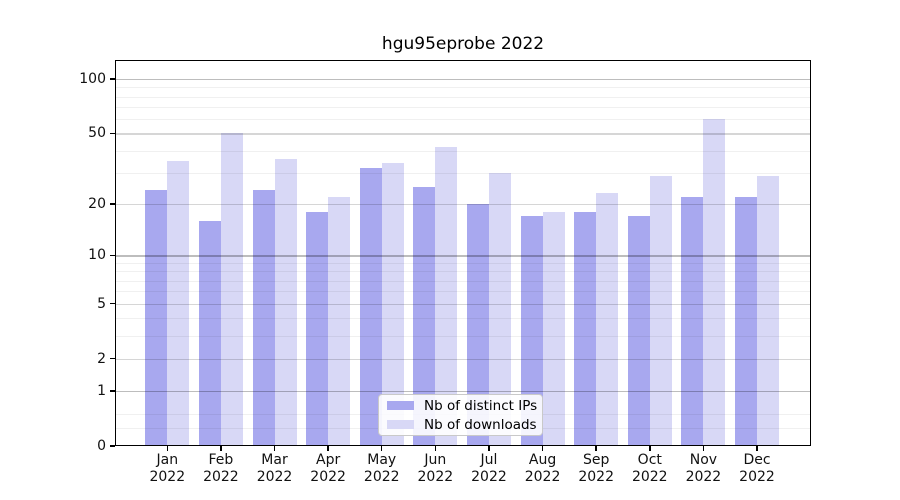 This screenshot has width=900, height=500. What do you see at coordinates (101, 303) in the screenshot?
I see `y-ticklabel-5: 5` at bounding box center [101, 303].